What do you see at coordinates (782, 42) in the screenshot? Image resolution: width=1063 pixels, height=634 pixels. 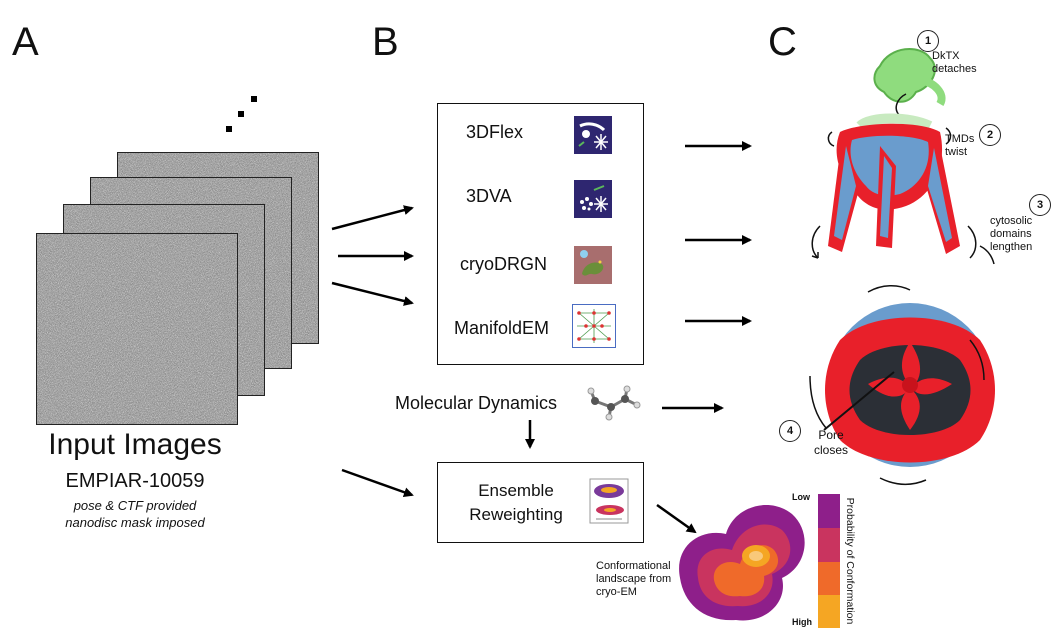 I see `panel-letter-c: C` at bounding box center [782, 42].